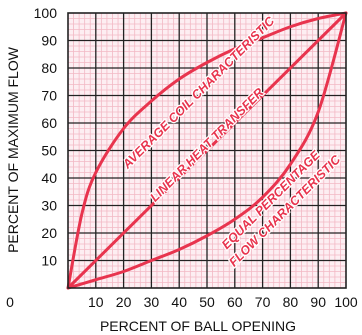  What do you see at coordinates (263, 302) in the screenshot?
I see `x-tick-label: 70` at bounding box center [263, 302].